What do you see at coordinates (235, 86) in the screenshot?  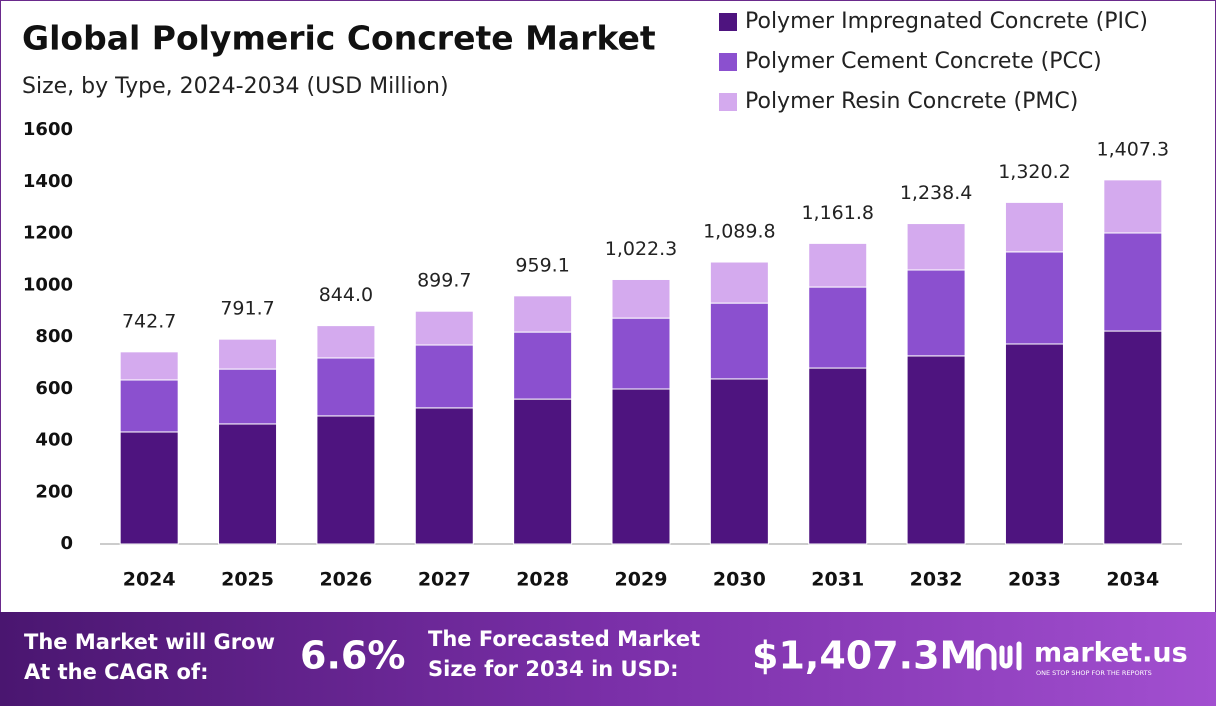 I see `chart-subtitle: Size, by Type, 2024-2034 (USD Million)` at bounding box center [235, 86].